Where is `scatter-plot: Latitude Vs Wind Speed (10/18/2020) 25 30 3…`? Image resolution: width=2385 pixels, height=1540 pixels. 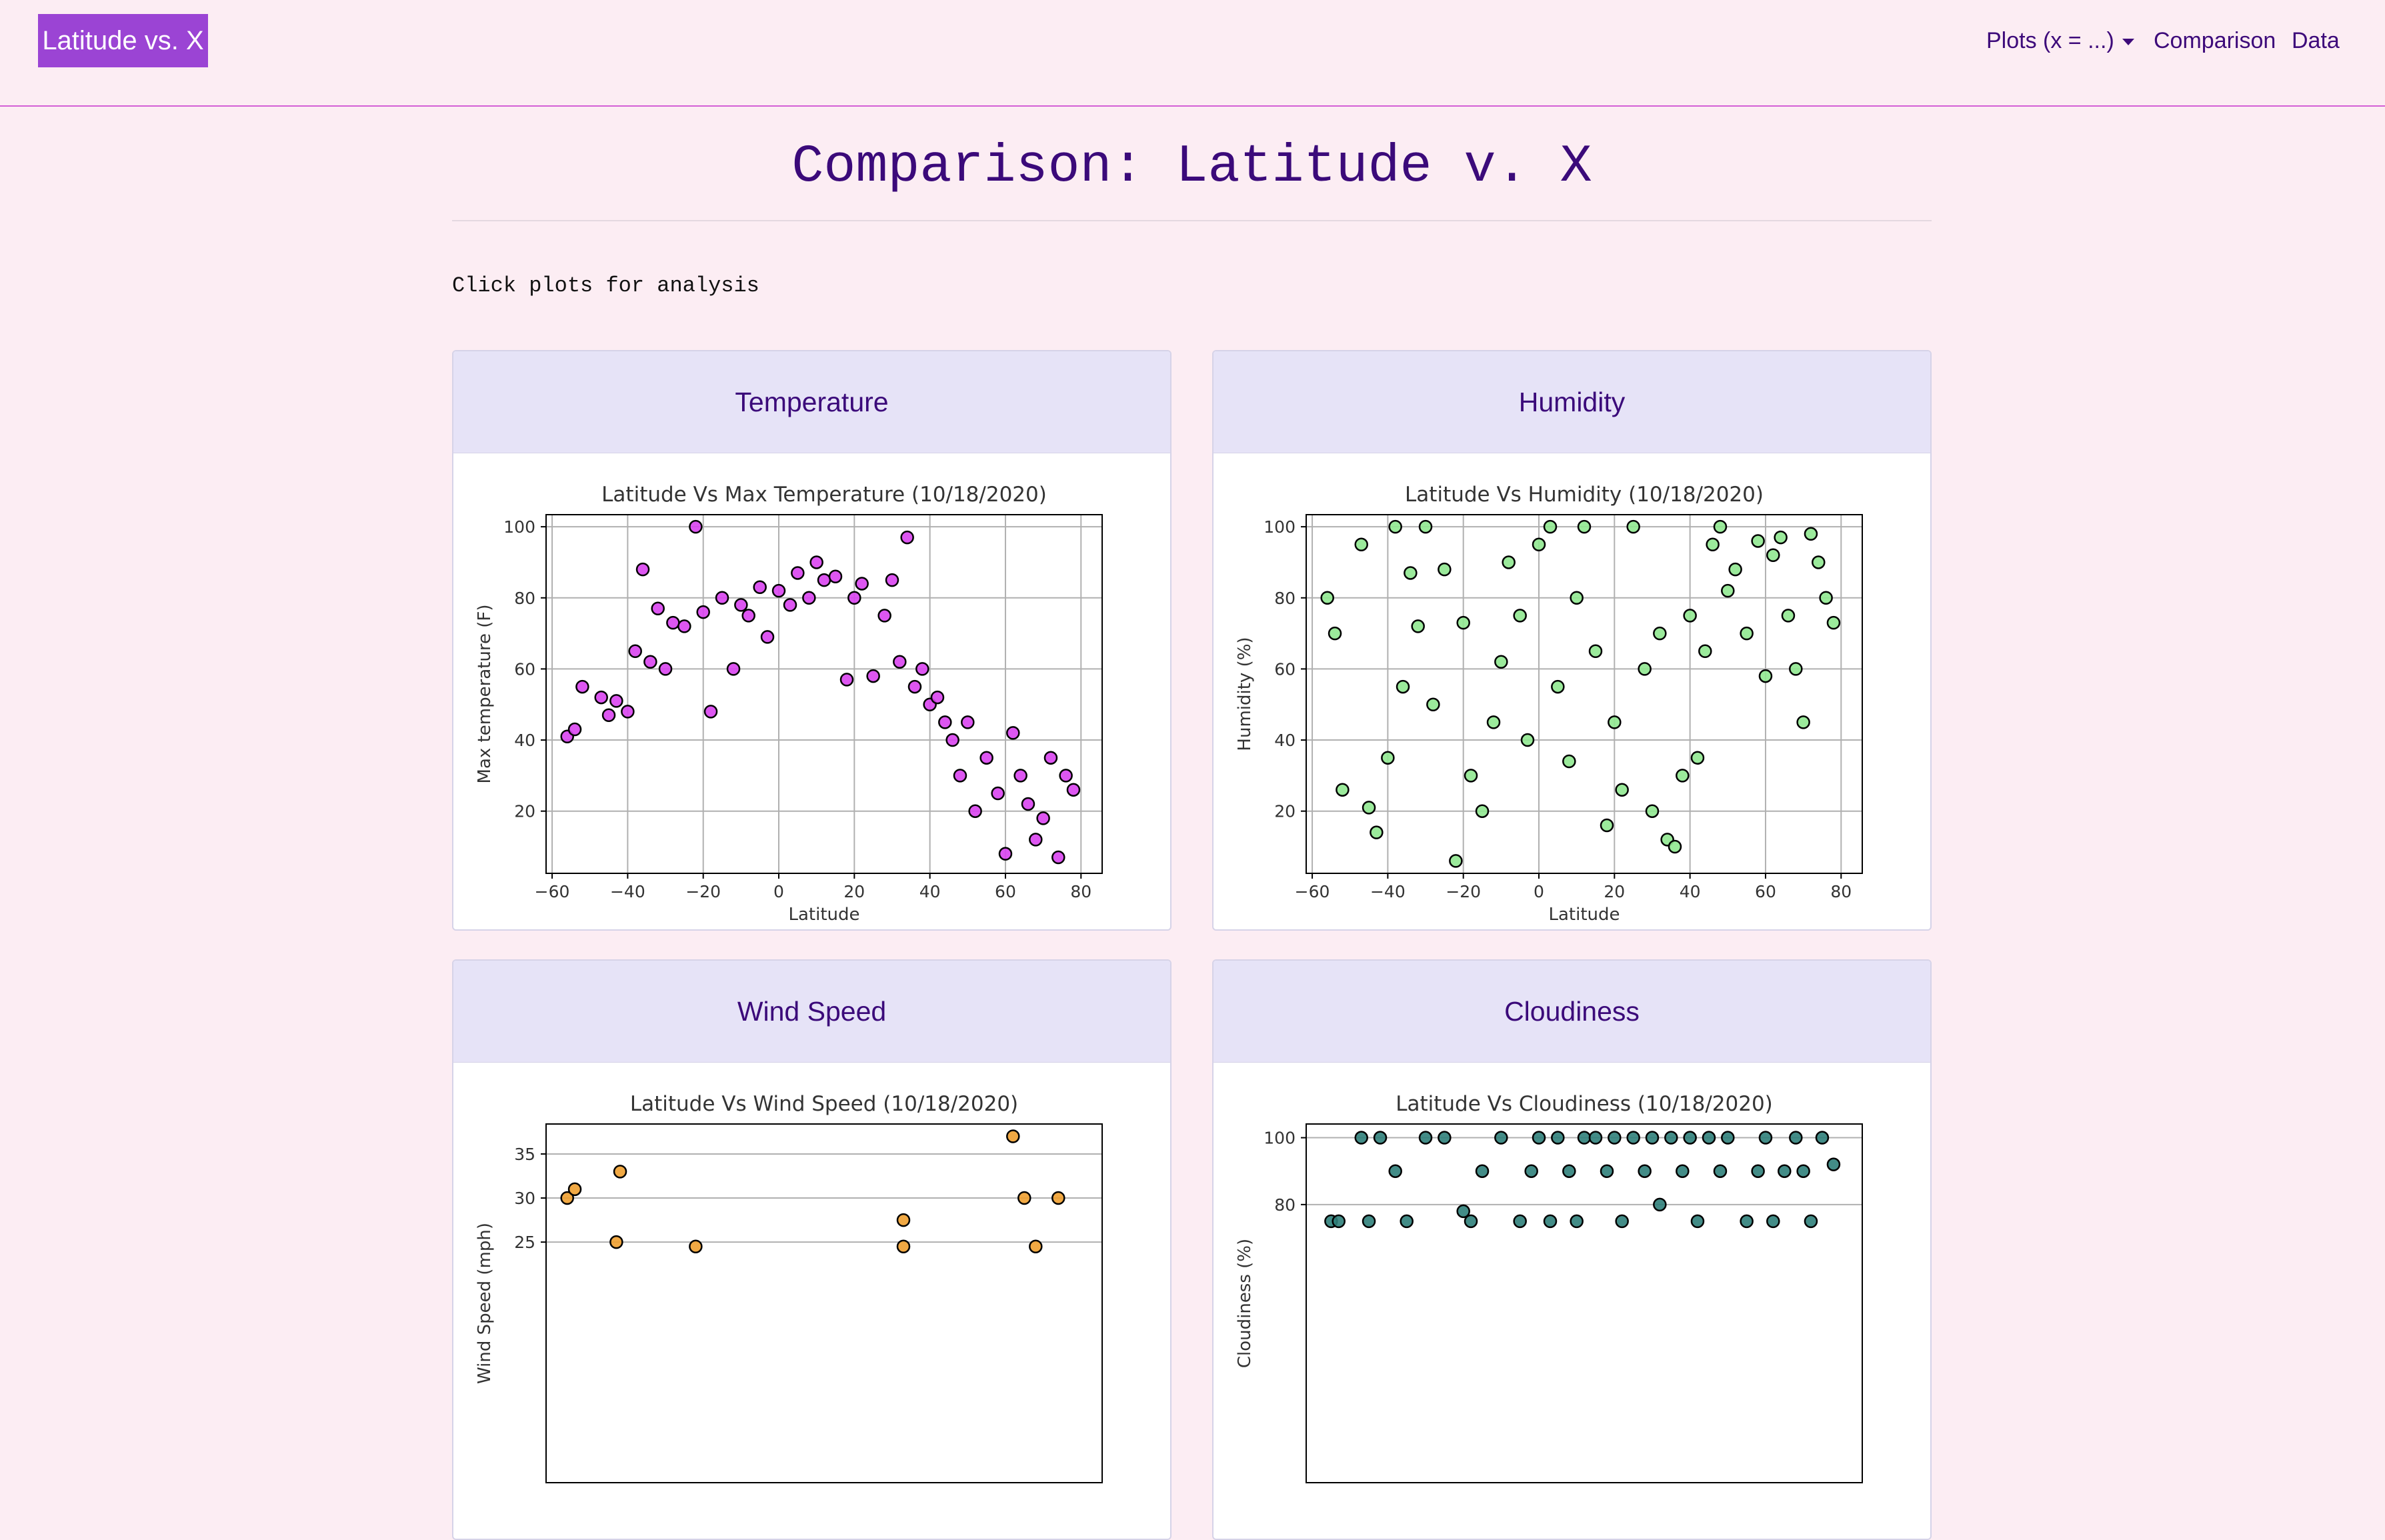 scatter-plot: Latitude Vs Wind Speed (10/18/2020) 25 30 3… is located at coordinates (811, 1301).